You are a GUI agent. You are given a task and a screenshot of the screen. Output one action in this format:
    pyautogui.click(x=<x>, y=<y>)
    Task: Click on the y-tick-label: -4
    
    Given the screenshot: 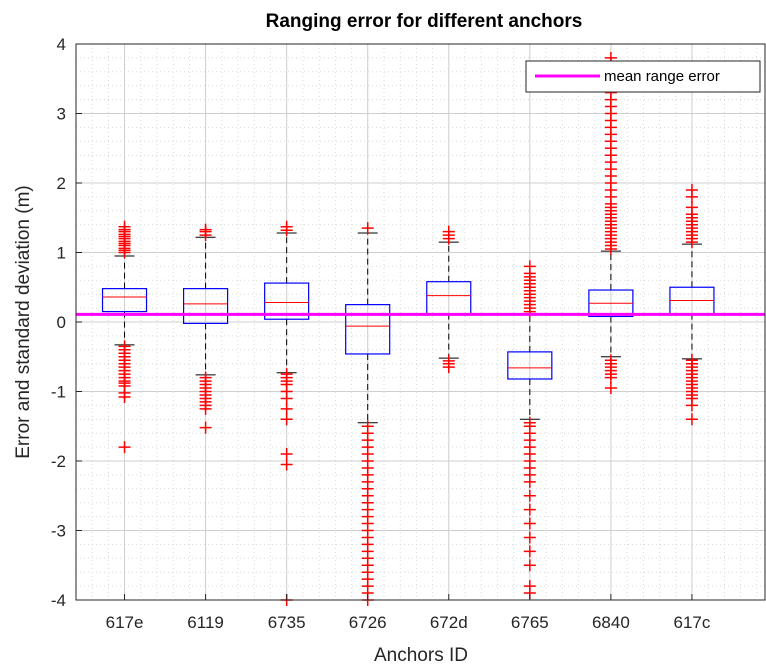 What is the action you would take?
    pyautogui.click(x=58, y=600)
    